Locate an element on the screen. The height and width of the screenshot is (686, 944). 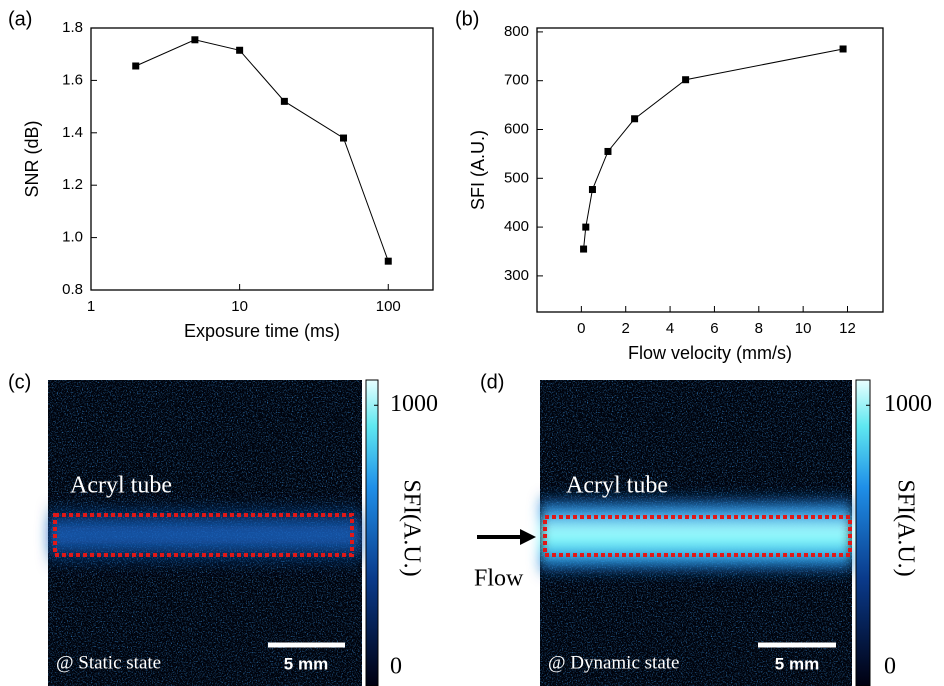
panel-label: (d) is located at coordinates (492, 382).